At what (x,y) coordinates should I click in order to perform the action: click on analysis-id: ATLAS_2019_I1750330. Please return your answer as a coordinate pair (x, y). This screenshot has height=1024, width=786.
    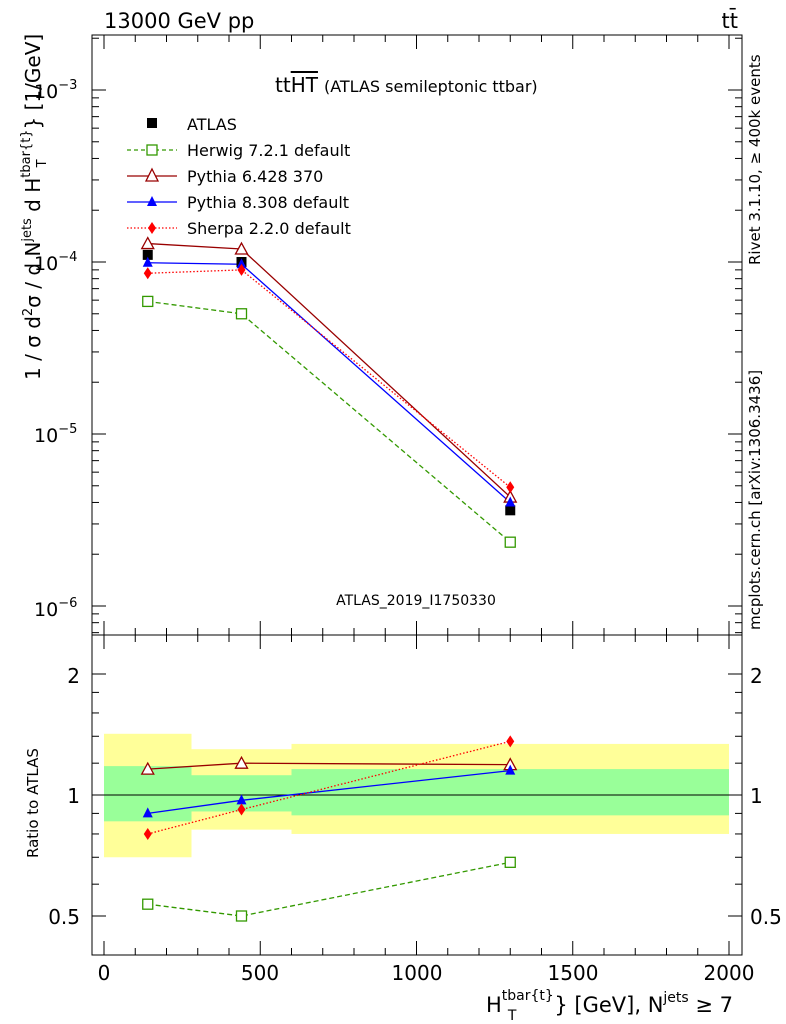
    Looking at the image, I should click on (416, 601).